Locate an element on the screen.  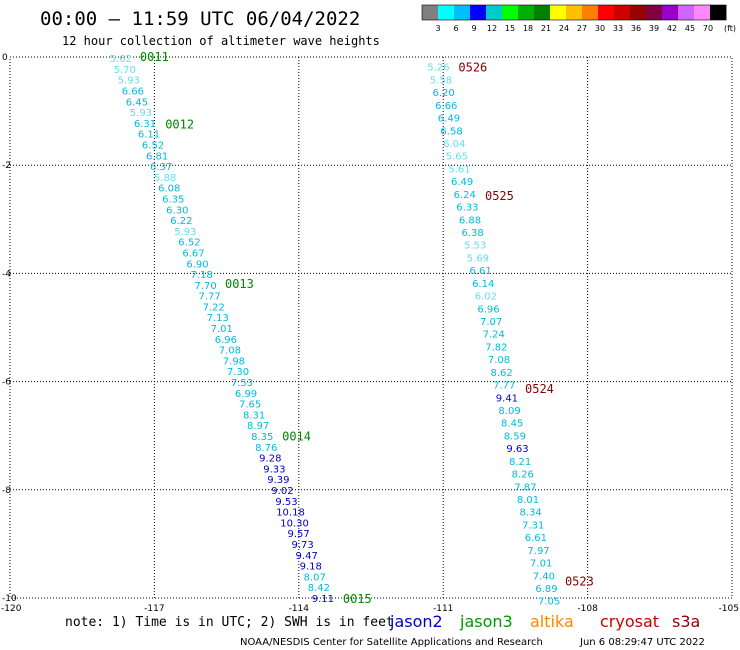
time-label: 0014 is located at coordinates (296, 437).